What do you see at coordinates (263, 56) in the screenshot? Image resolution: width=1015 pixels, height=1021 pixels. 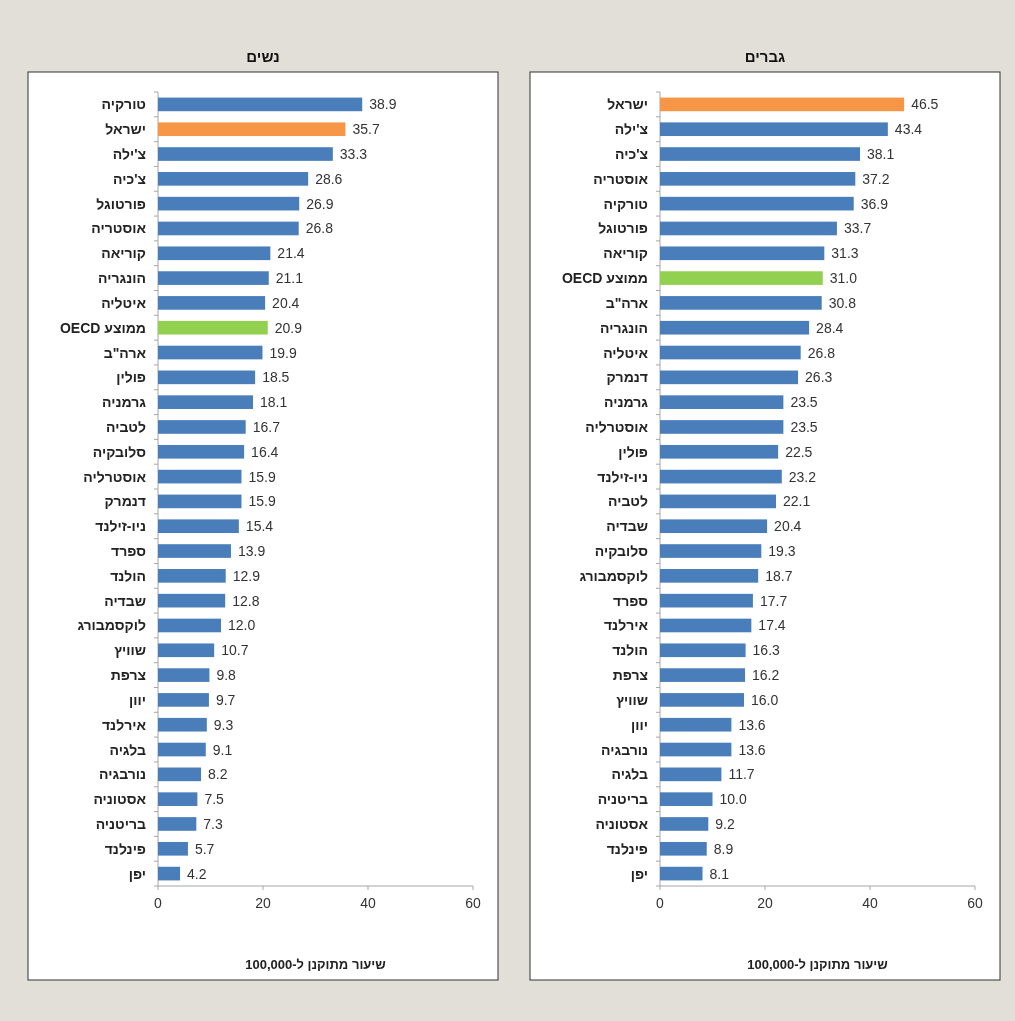 I see `chart-title: נשים` at bounding box center [263, 56].